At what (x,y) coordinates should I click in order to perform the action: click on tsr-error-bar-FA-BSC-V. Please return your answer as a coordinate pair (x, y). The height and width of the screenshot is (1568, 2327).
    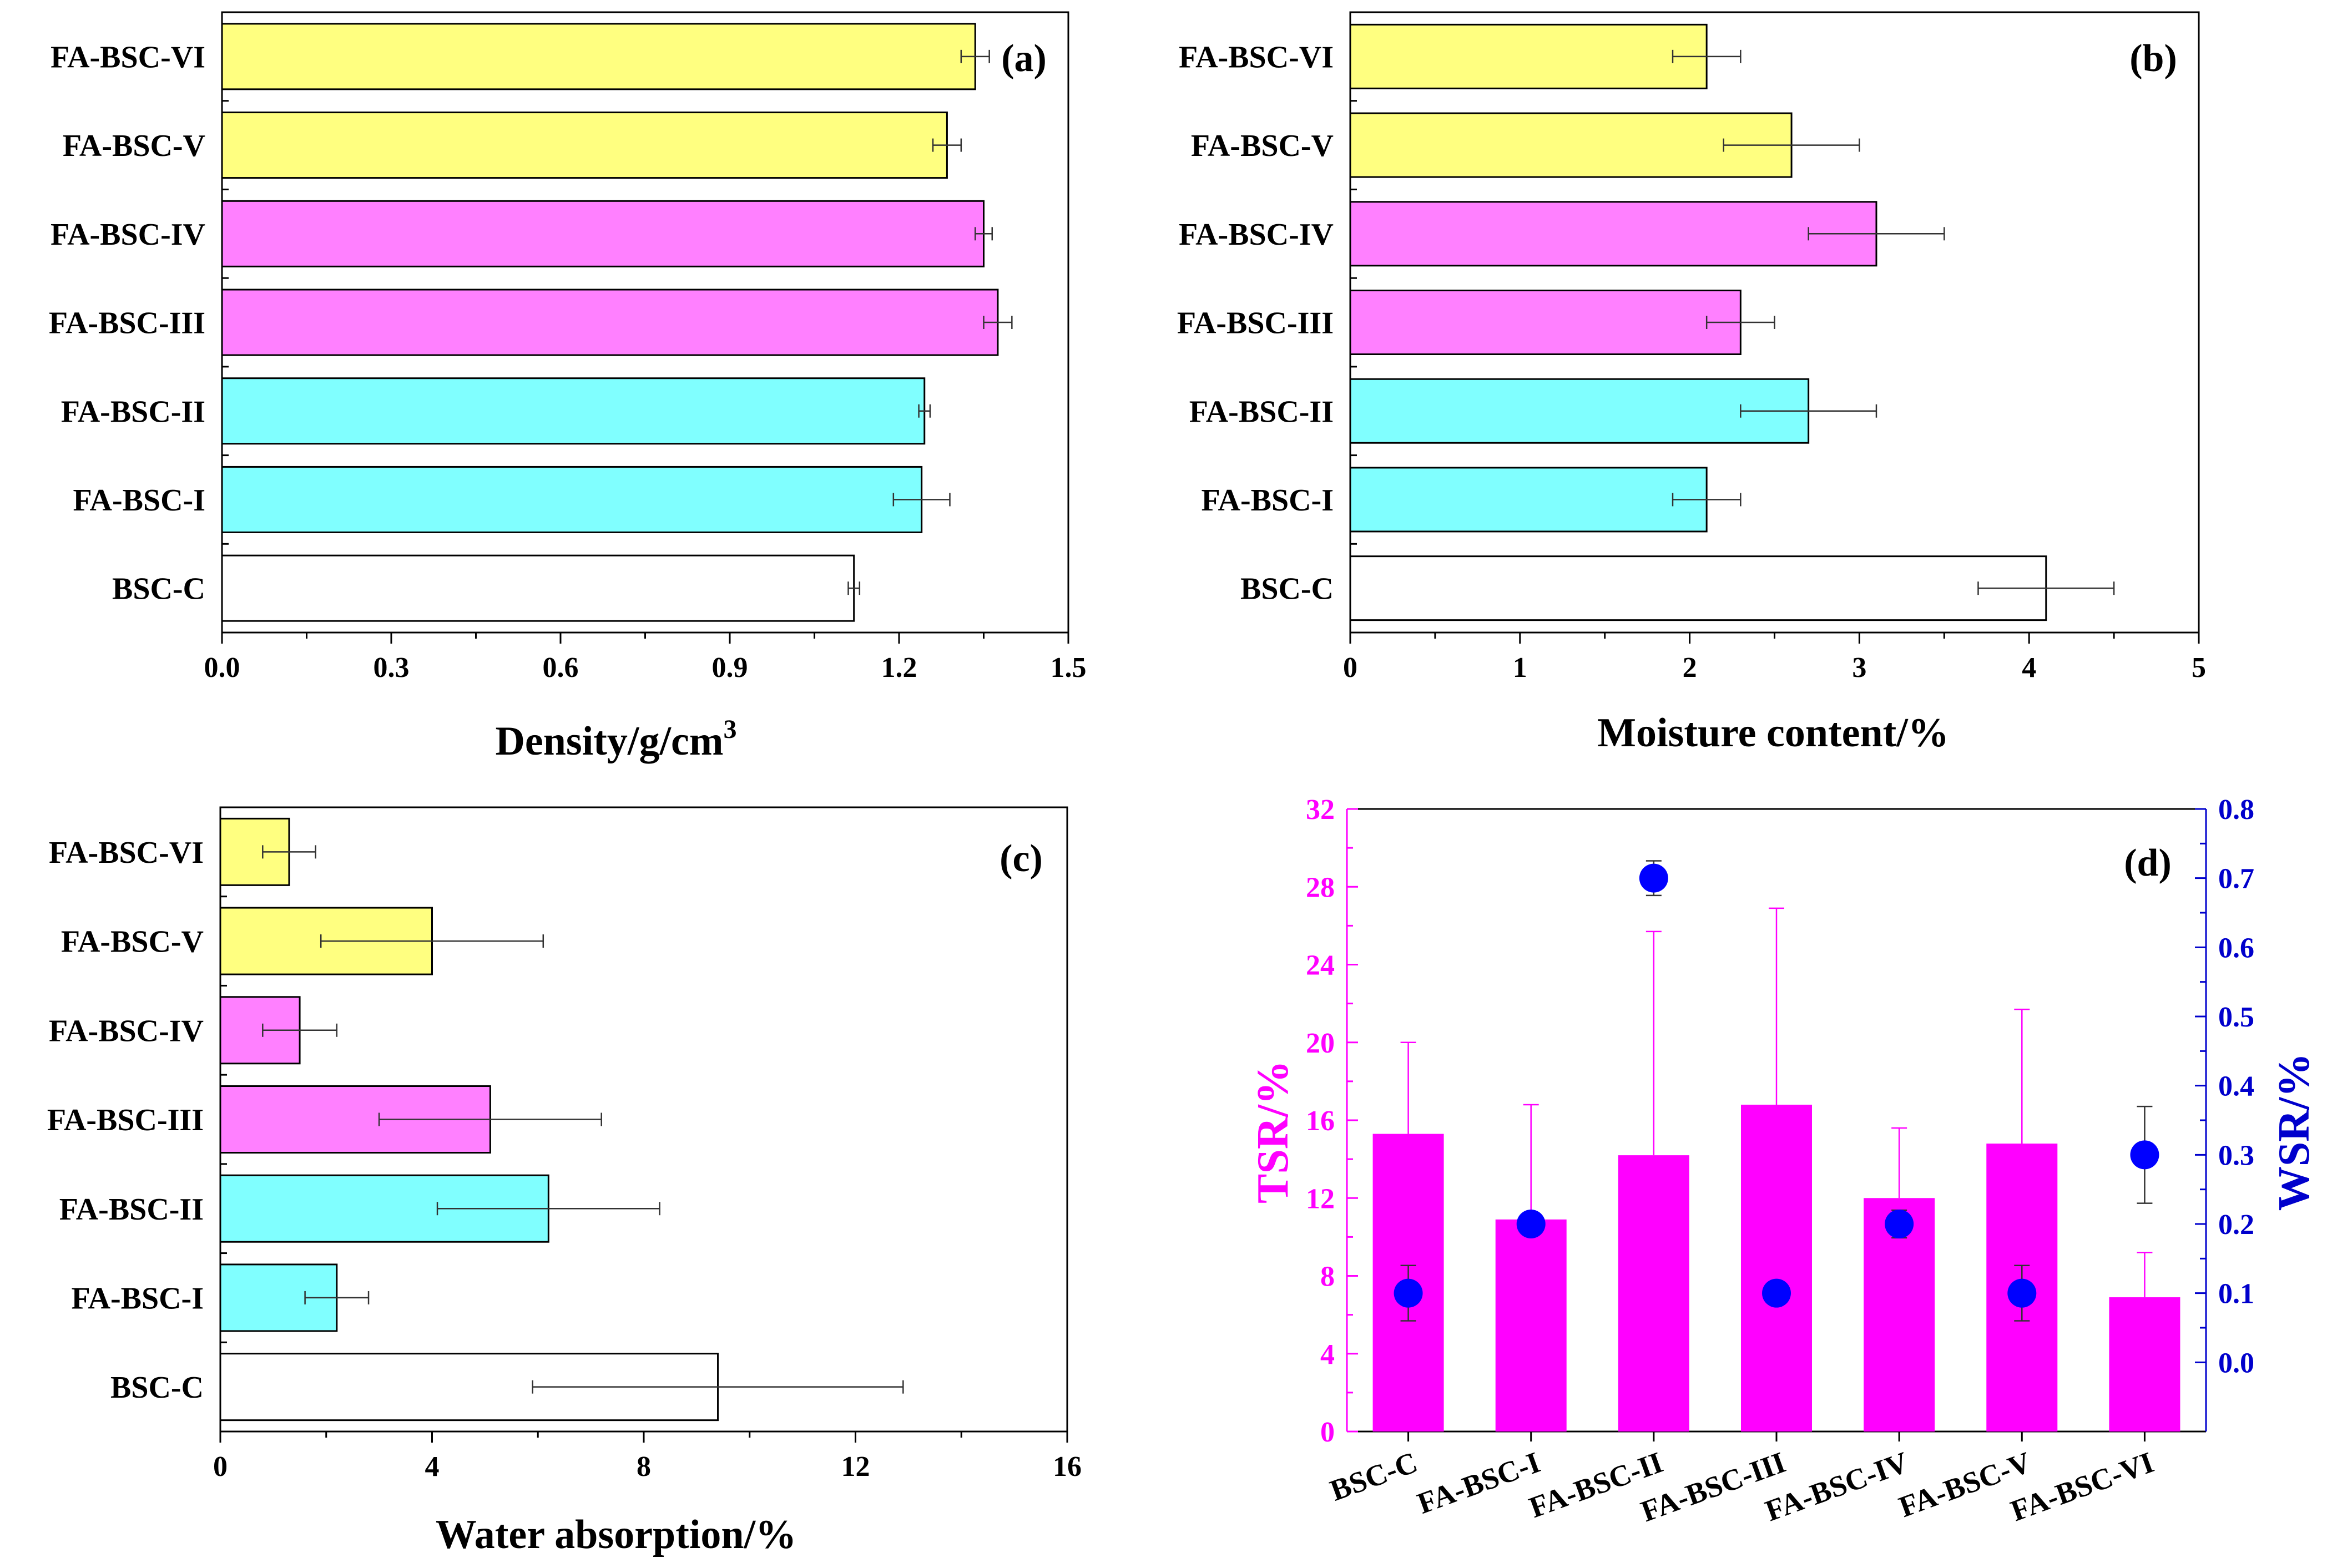
    Looking at the image, I should click on (2022, 1076).